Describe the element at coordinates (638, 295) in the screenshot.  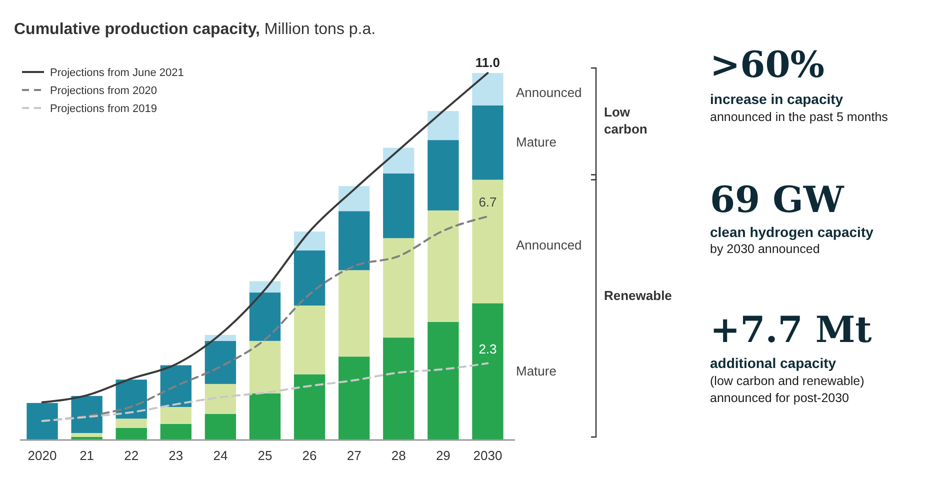
I see `text: Renewable` at that location.